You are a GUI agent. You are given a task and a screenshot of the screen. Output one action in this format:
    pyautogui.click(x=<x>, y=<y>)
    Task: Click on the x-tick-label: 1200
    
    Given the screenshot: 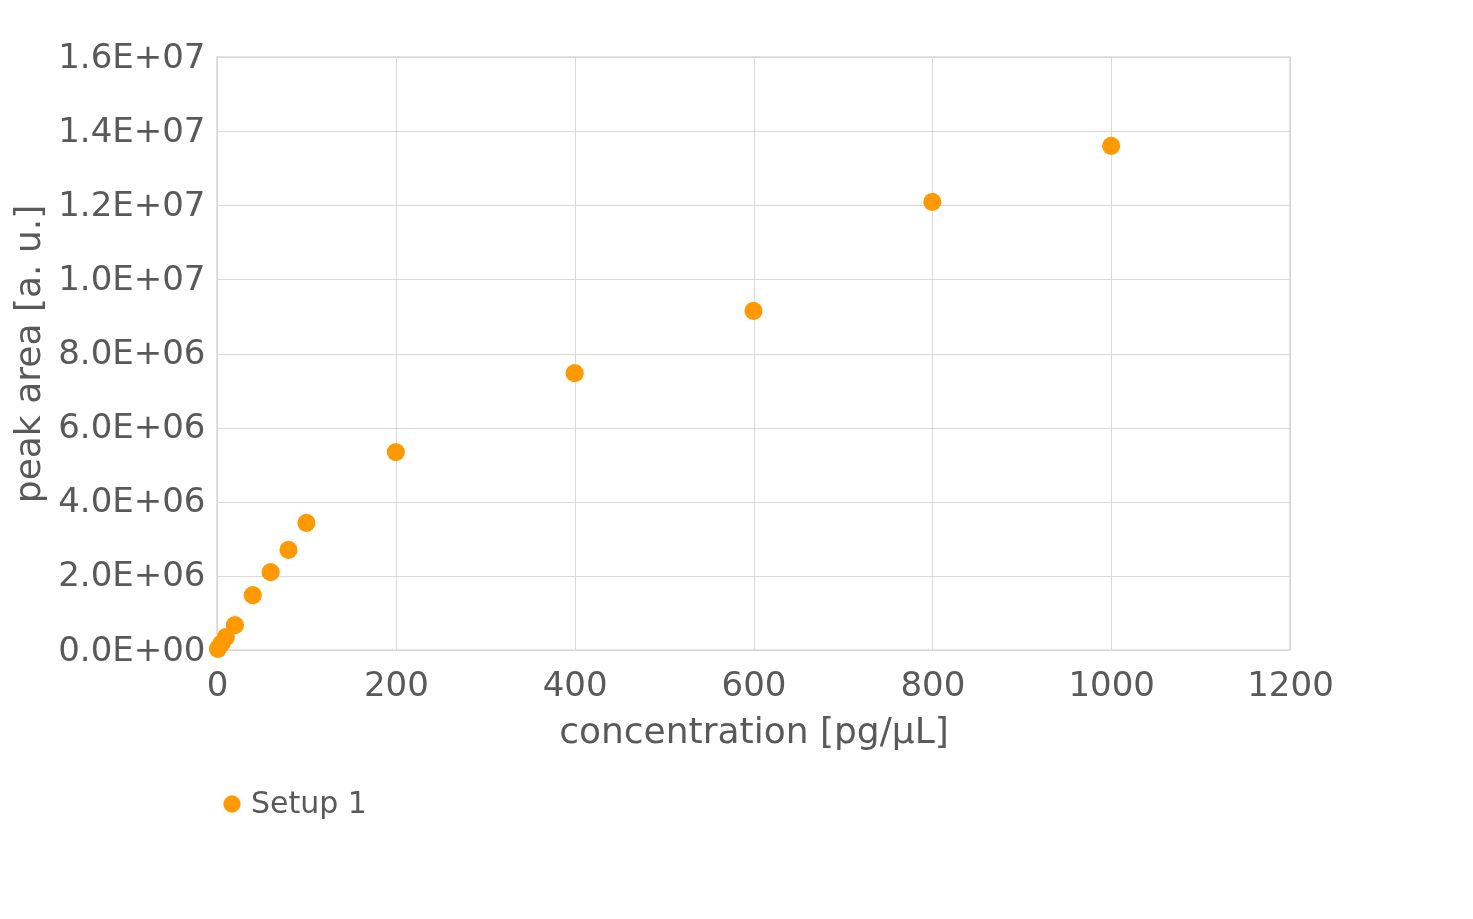 What is the action you would take?
    pyautogui.click(x=1290, y=683)
    